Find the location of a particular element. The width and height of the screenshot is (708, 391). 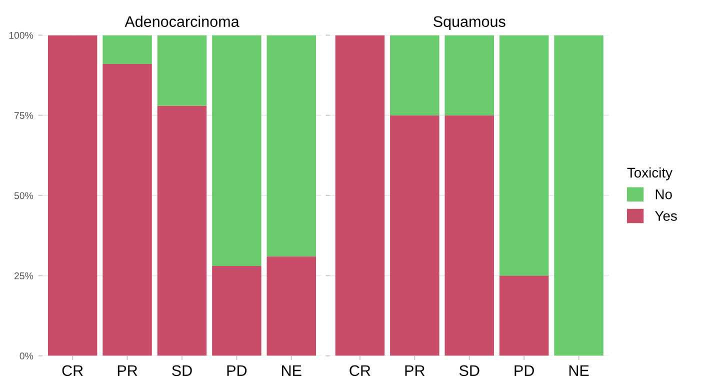

y-tick-label: 75% is located at coordinates (24, 115).